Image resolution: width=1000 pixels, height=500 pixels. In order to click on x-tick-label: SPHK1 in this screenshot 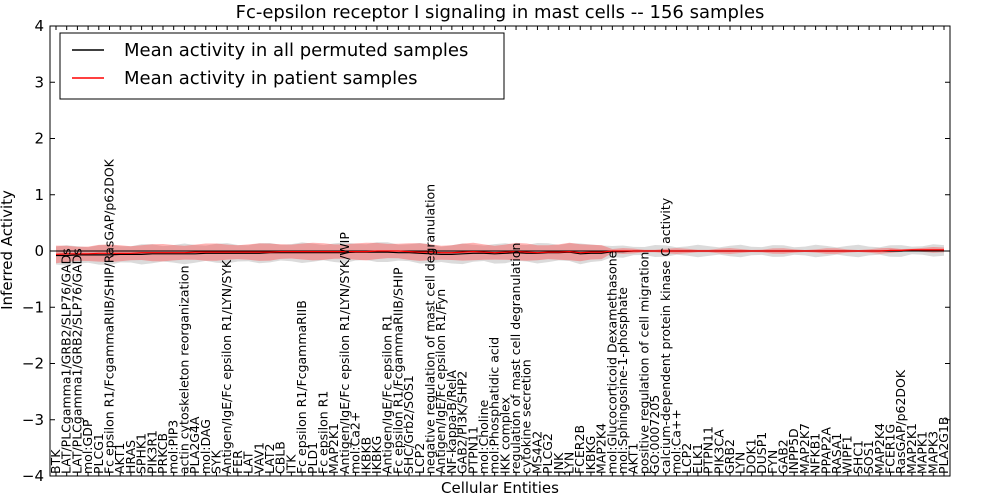, I will do `click(141, 453)`.